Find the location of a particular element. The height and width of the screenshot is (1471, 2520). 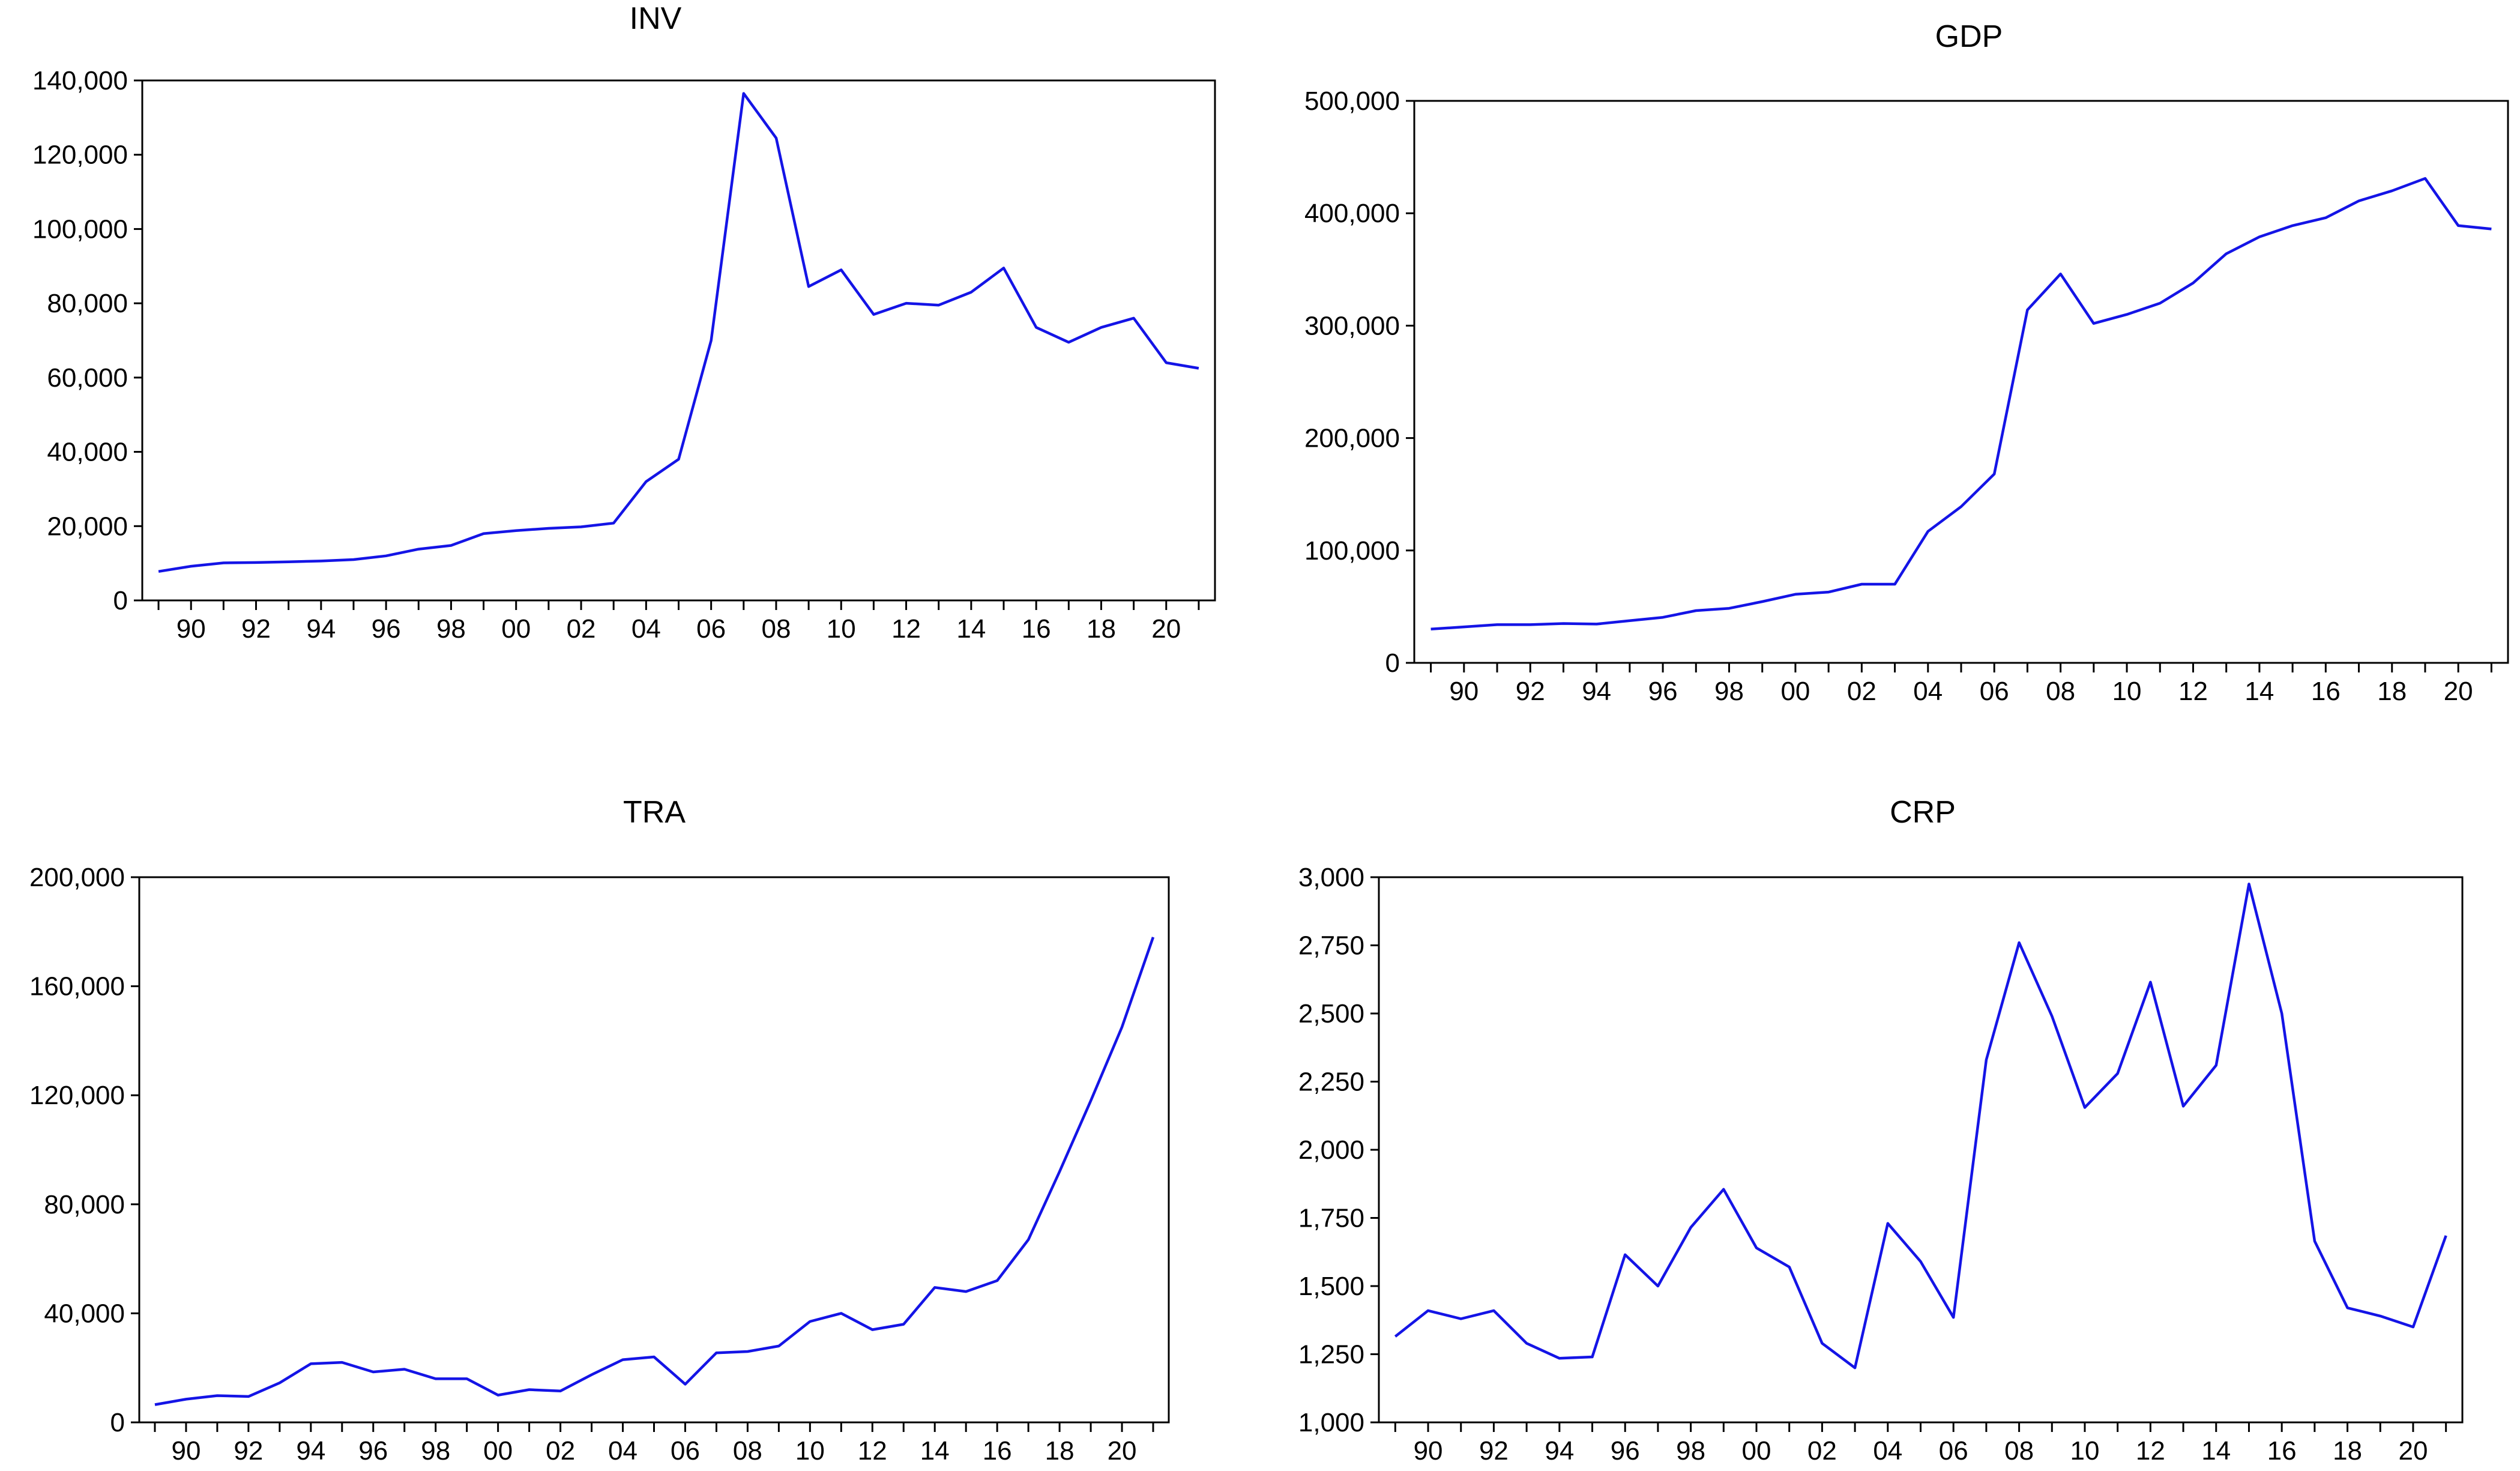

series-line-tra is located at coordinates (654, 1171).